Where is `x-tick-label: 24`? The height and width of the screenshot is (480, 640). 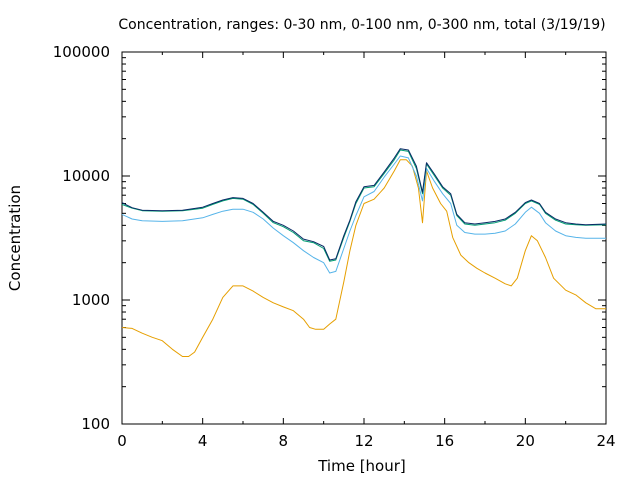 x-tick-label: 24 is located at coordinates (605, 441).